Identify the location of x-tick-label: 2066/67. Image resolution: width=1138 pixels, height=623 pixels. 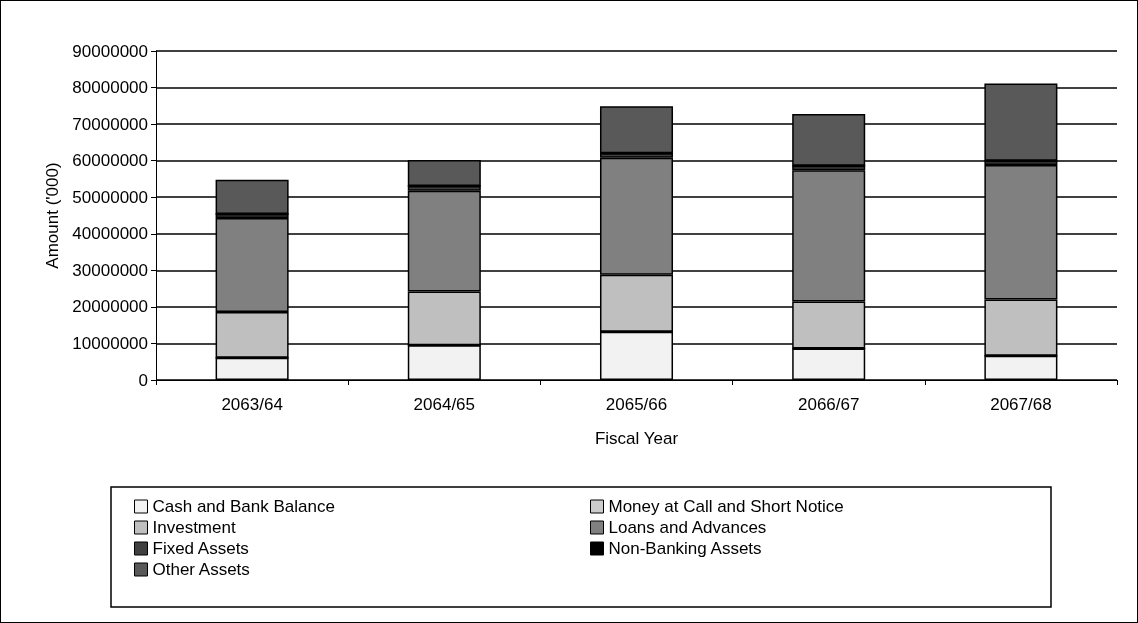
(828, 404).